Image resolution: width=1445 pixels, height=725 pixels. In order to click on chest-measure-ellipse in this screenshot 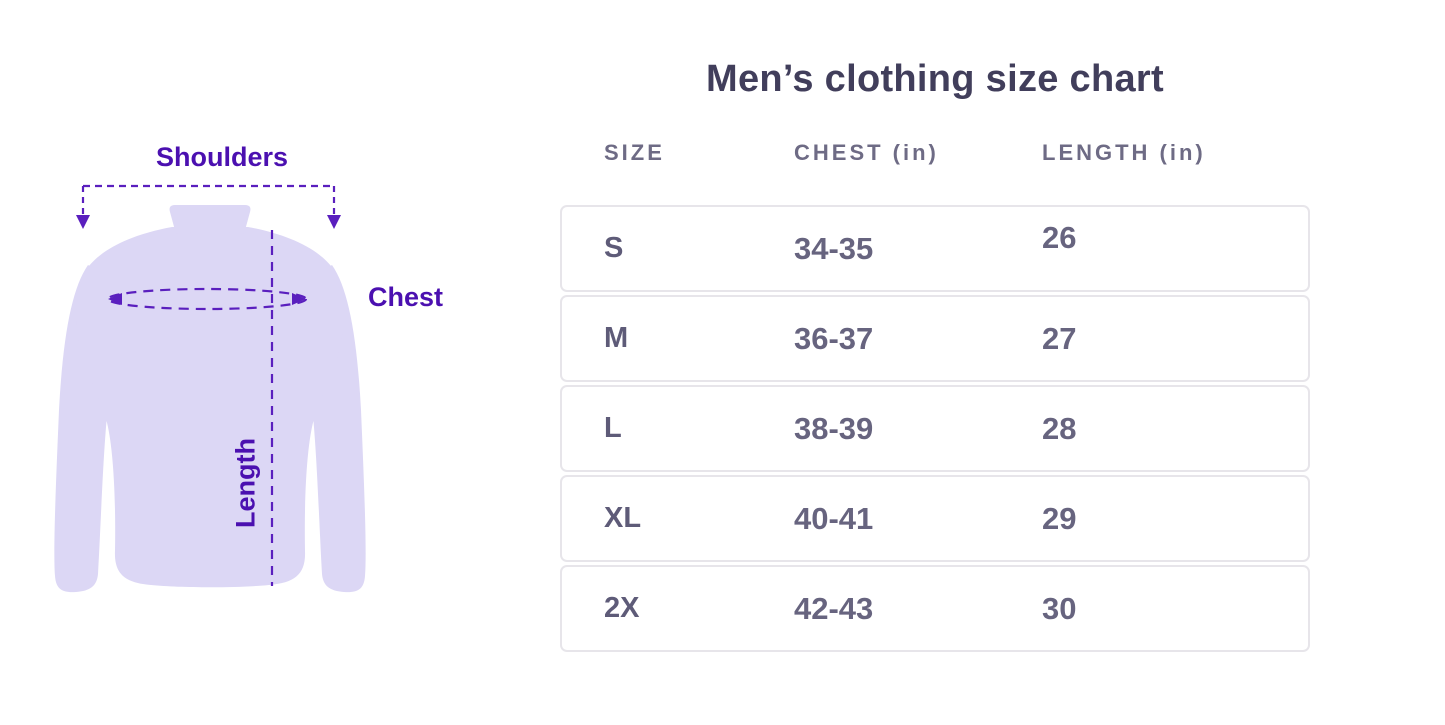, I will do `click(207, 299)`.